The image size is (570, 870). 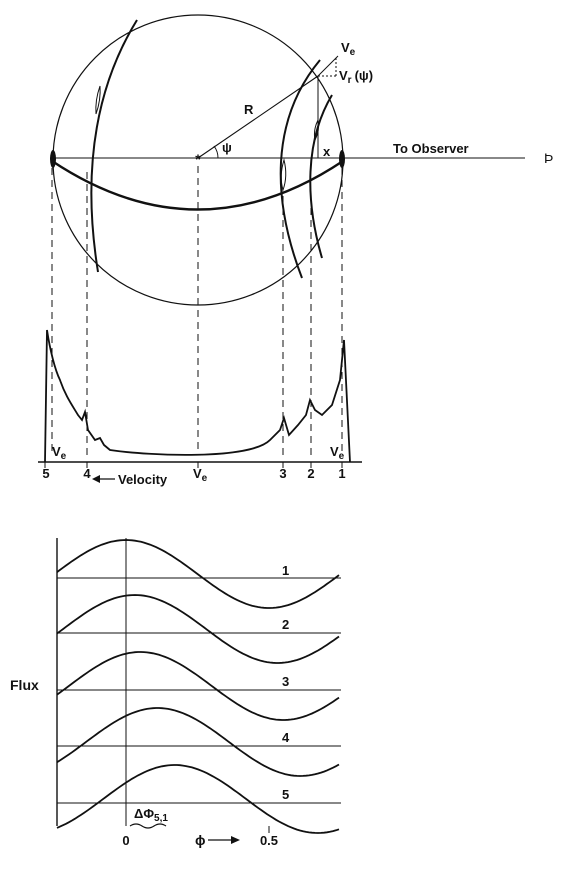 What do you see at coordinates (148, 826) in the screenshot?
I see `phase-shift-brace` at bounding box center [148, 826].